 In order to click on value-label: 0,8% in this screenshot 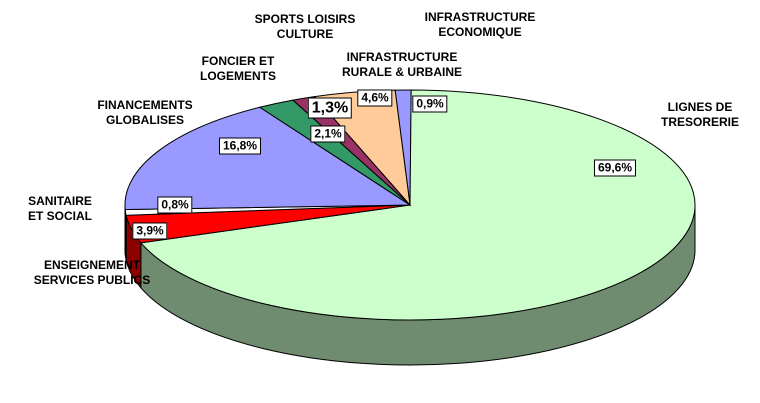, I will do `click(175, 205)`.